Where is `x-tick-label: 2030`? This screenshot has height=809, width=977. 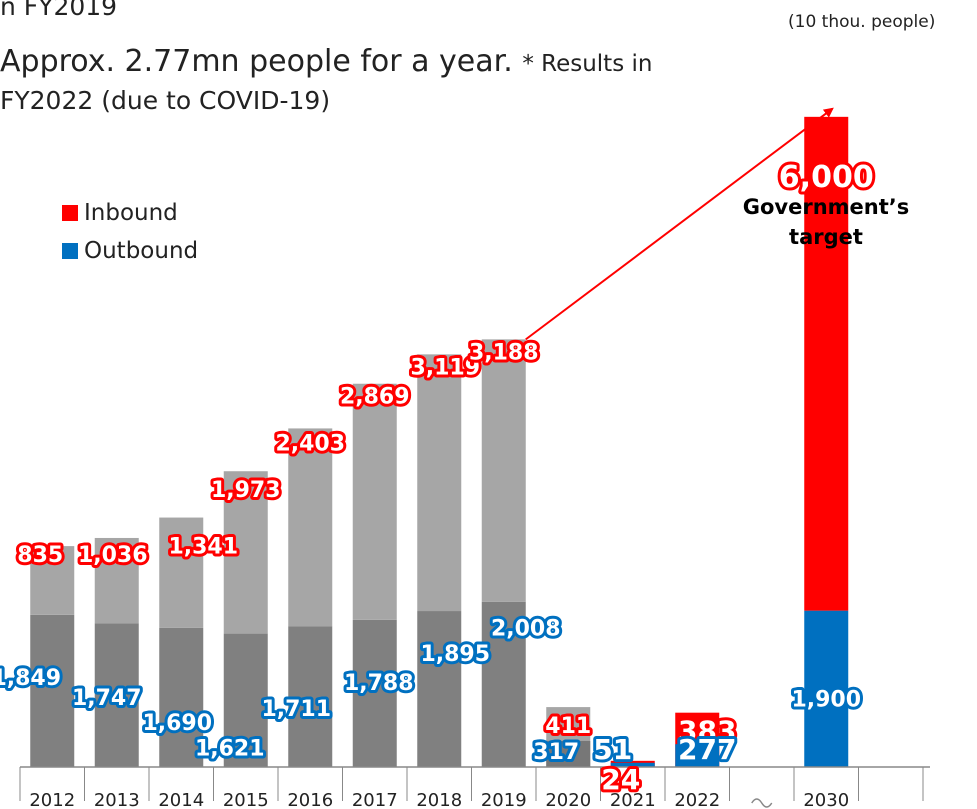
x-tick-label: 2030 is located at coordinates (826, 799).